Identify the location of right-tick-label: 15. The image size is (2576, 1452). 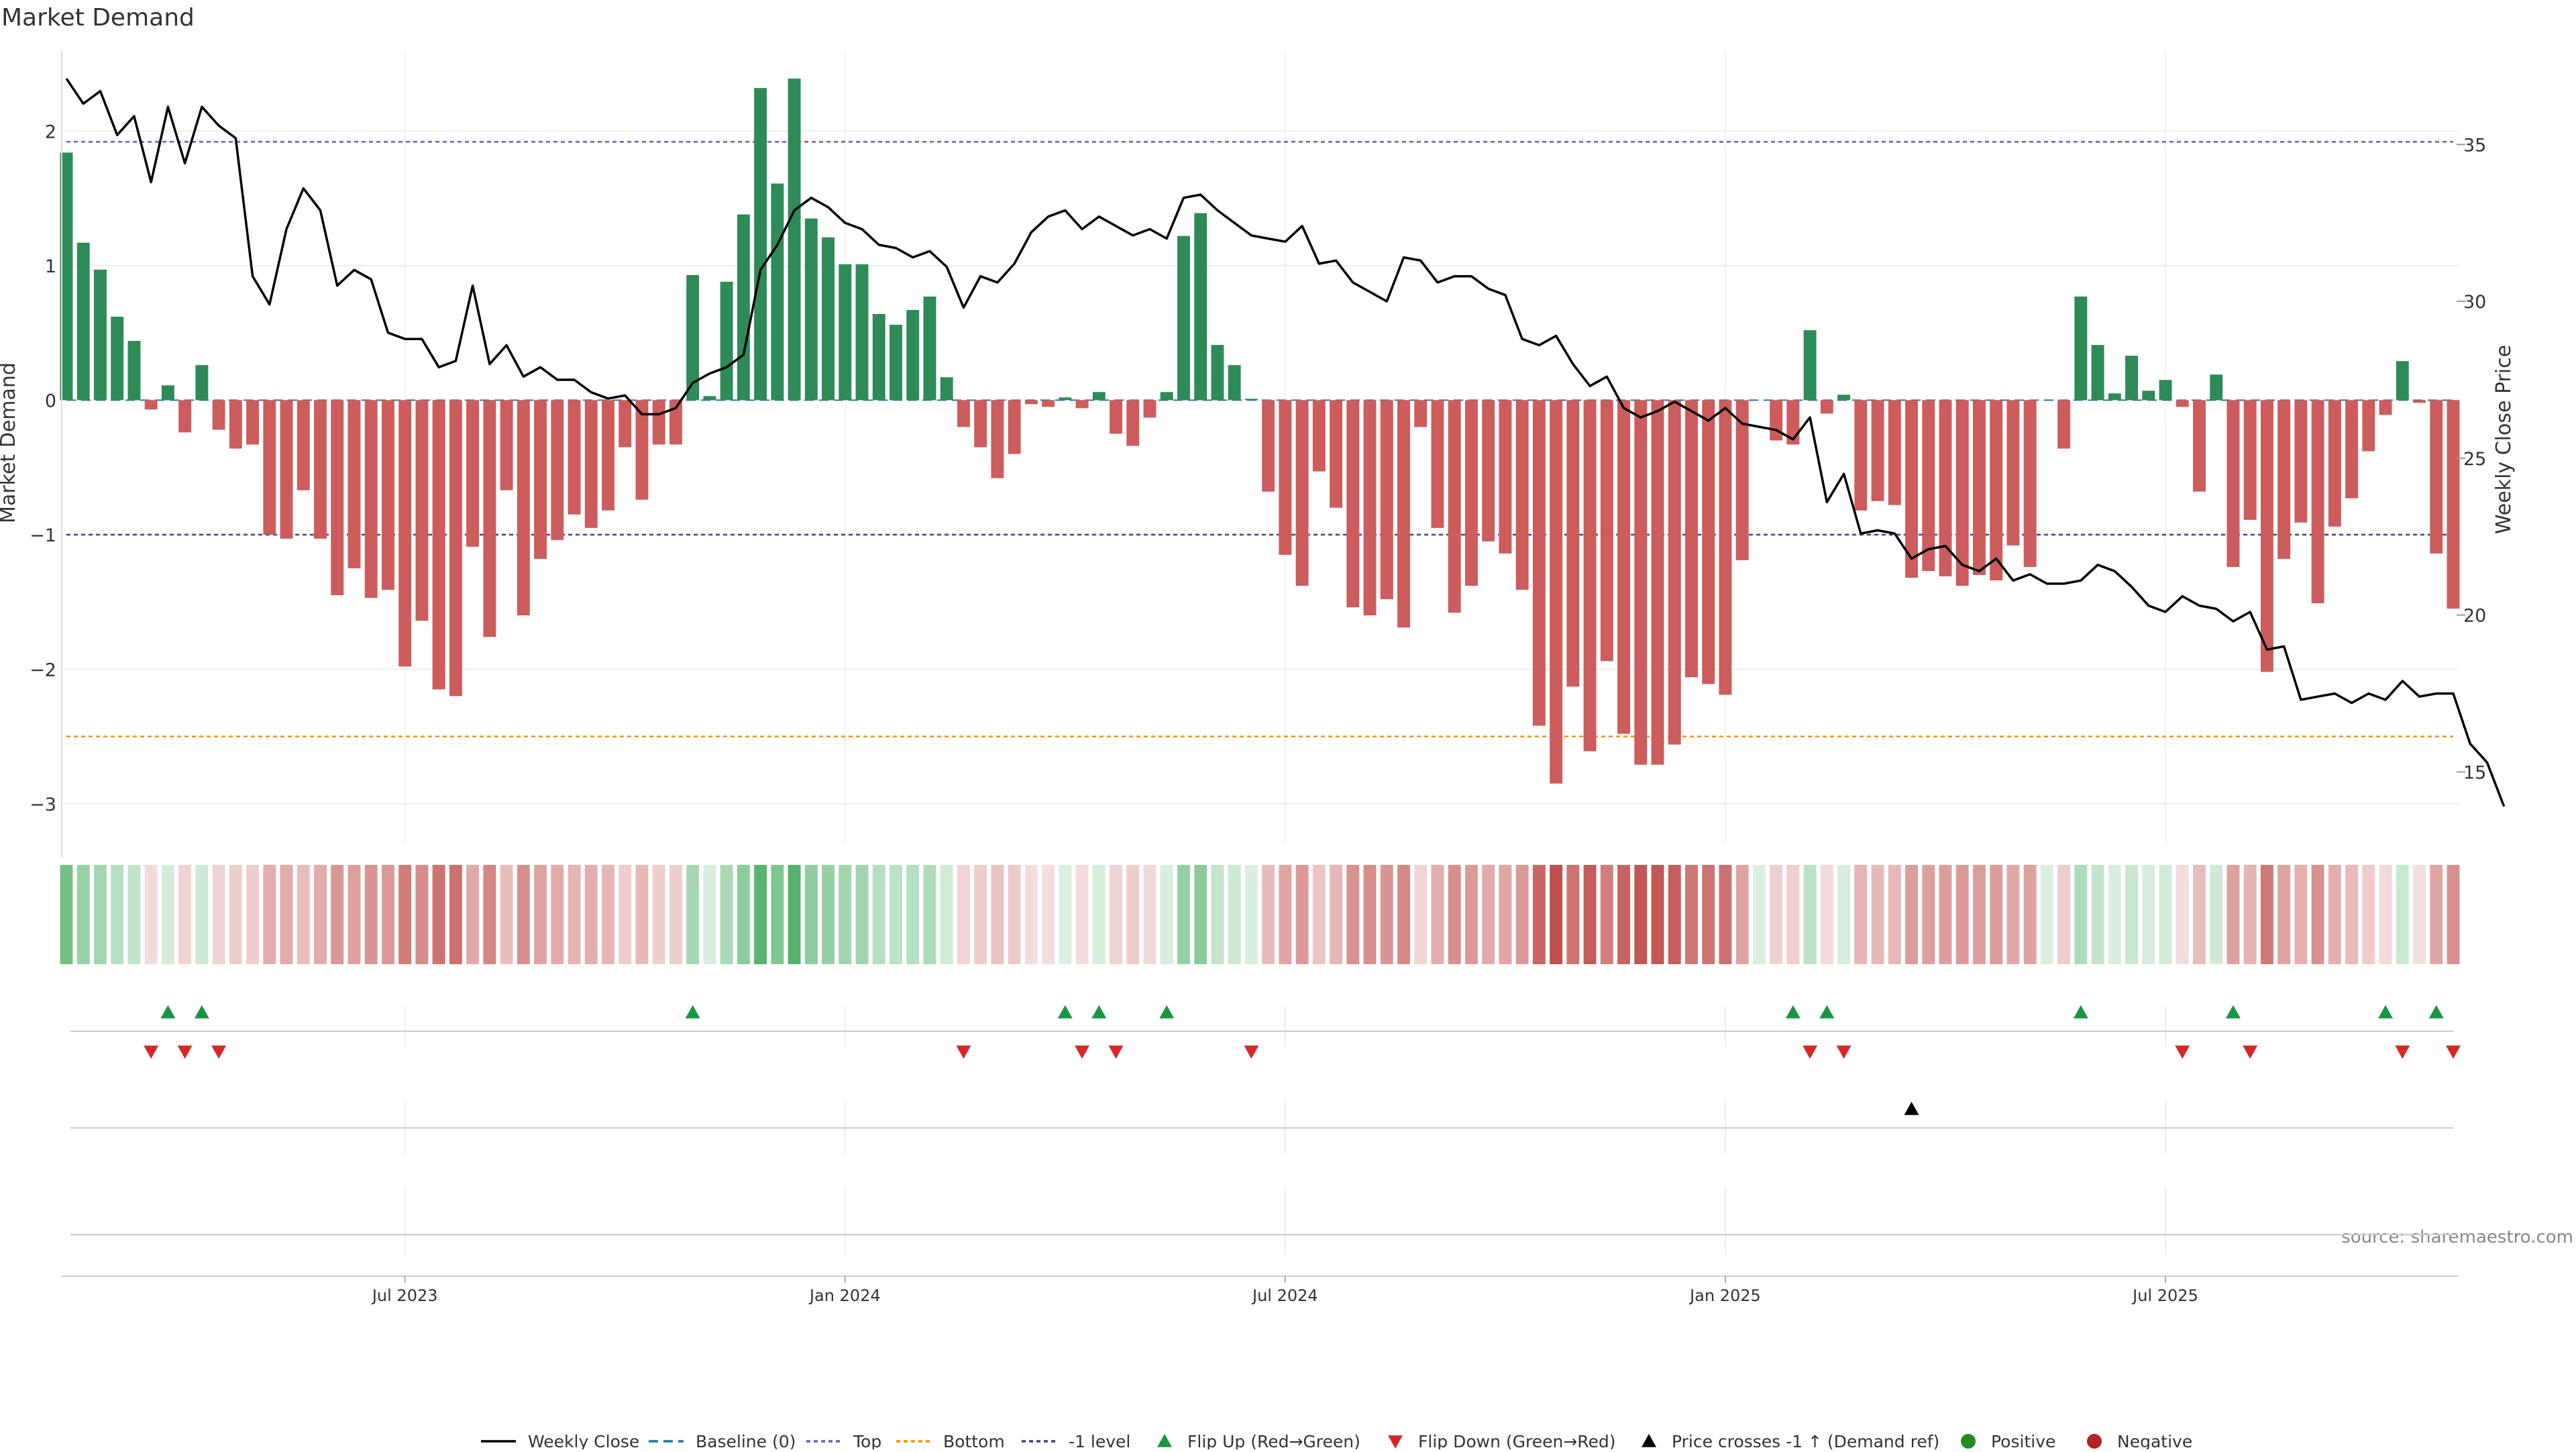
(2474, 773).